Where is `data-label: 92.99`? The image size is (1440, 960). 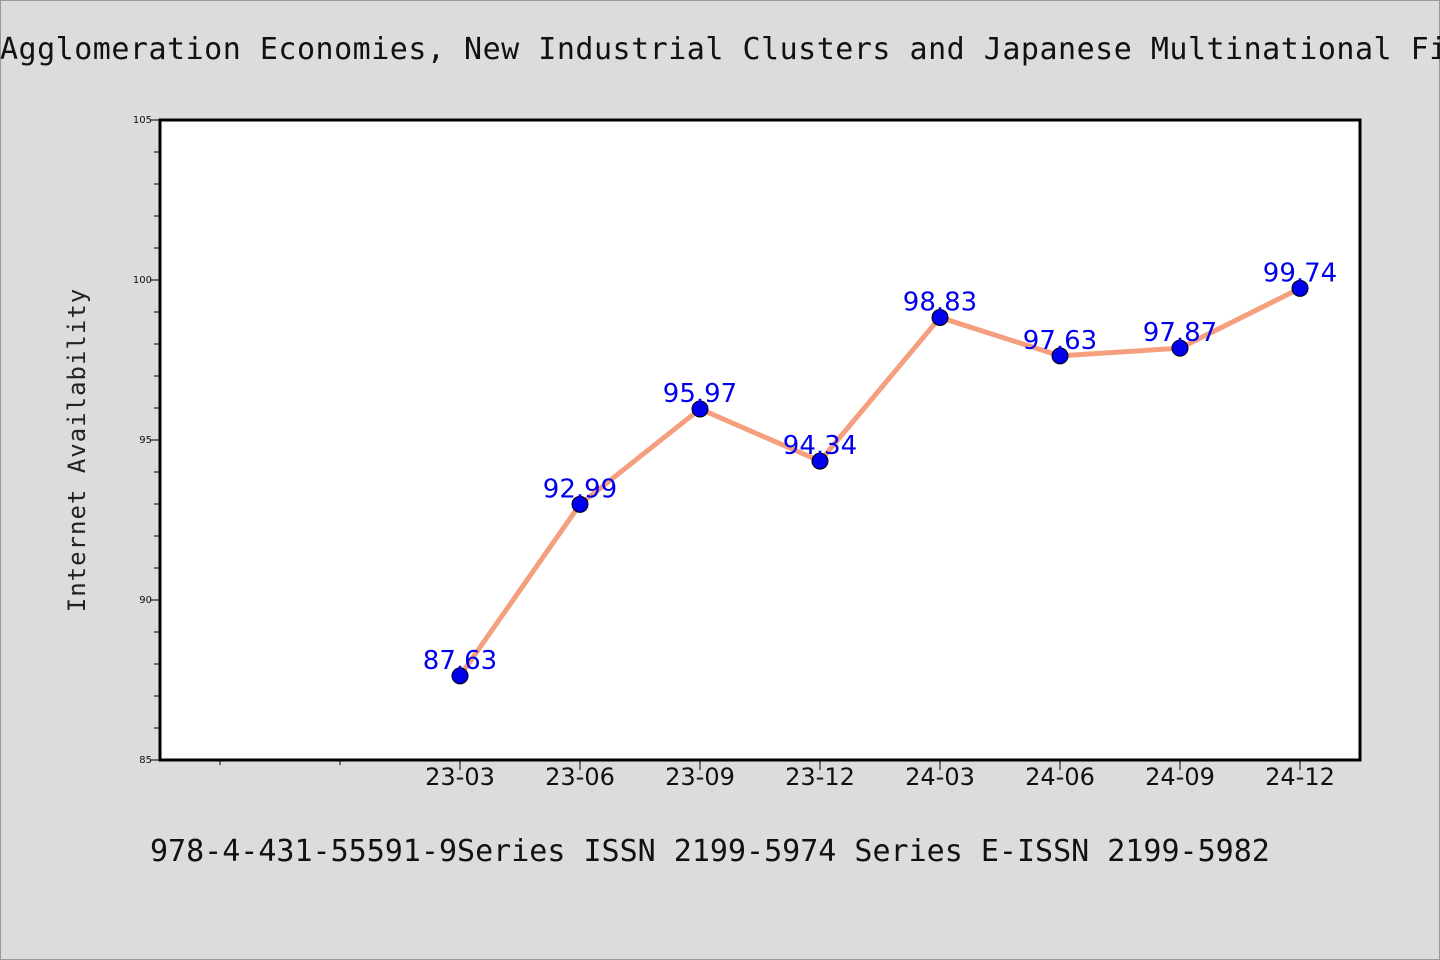
data-label: 92.99 is located at coordinates (580, 489).